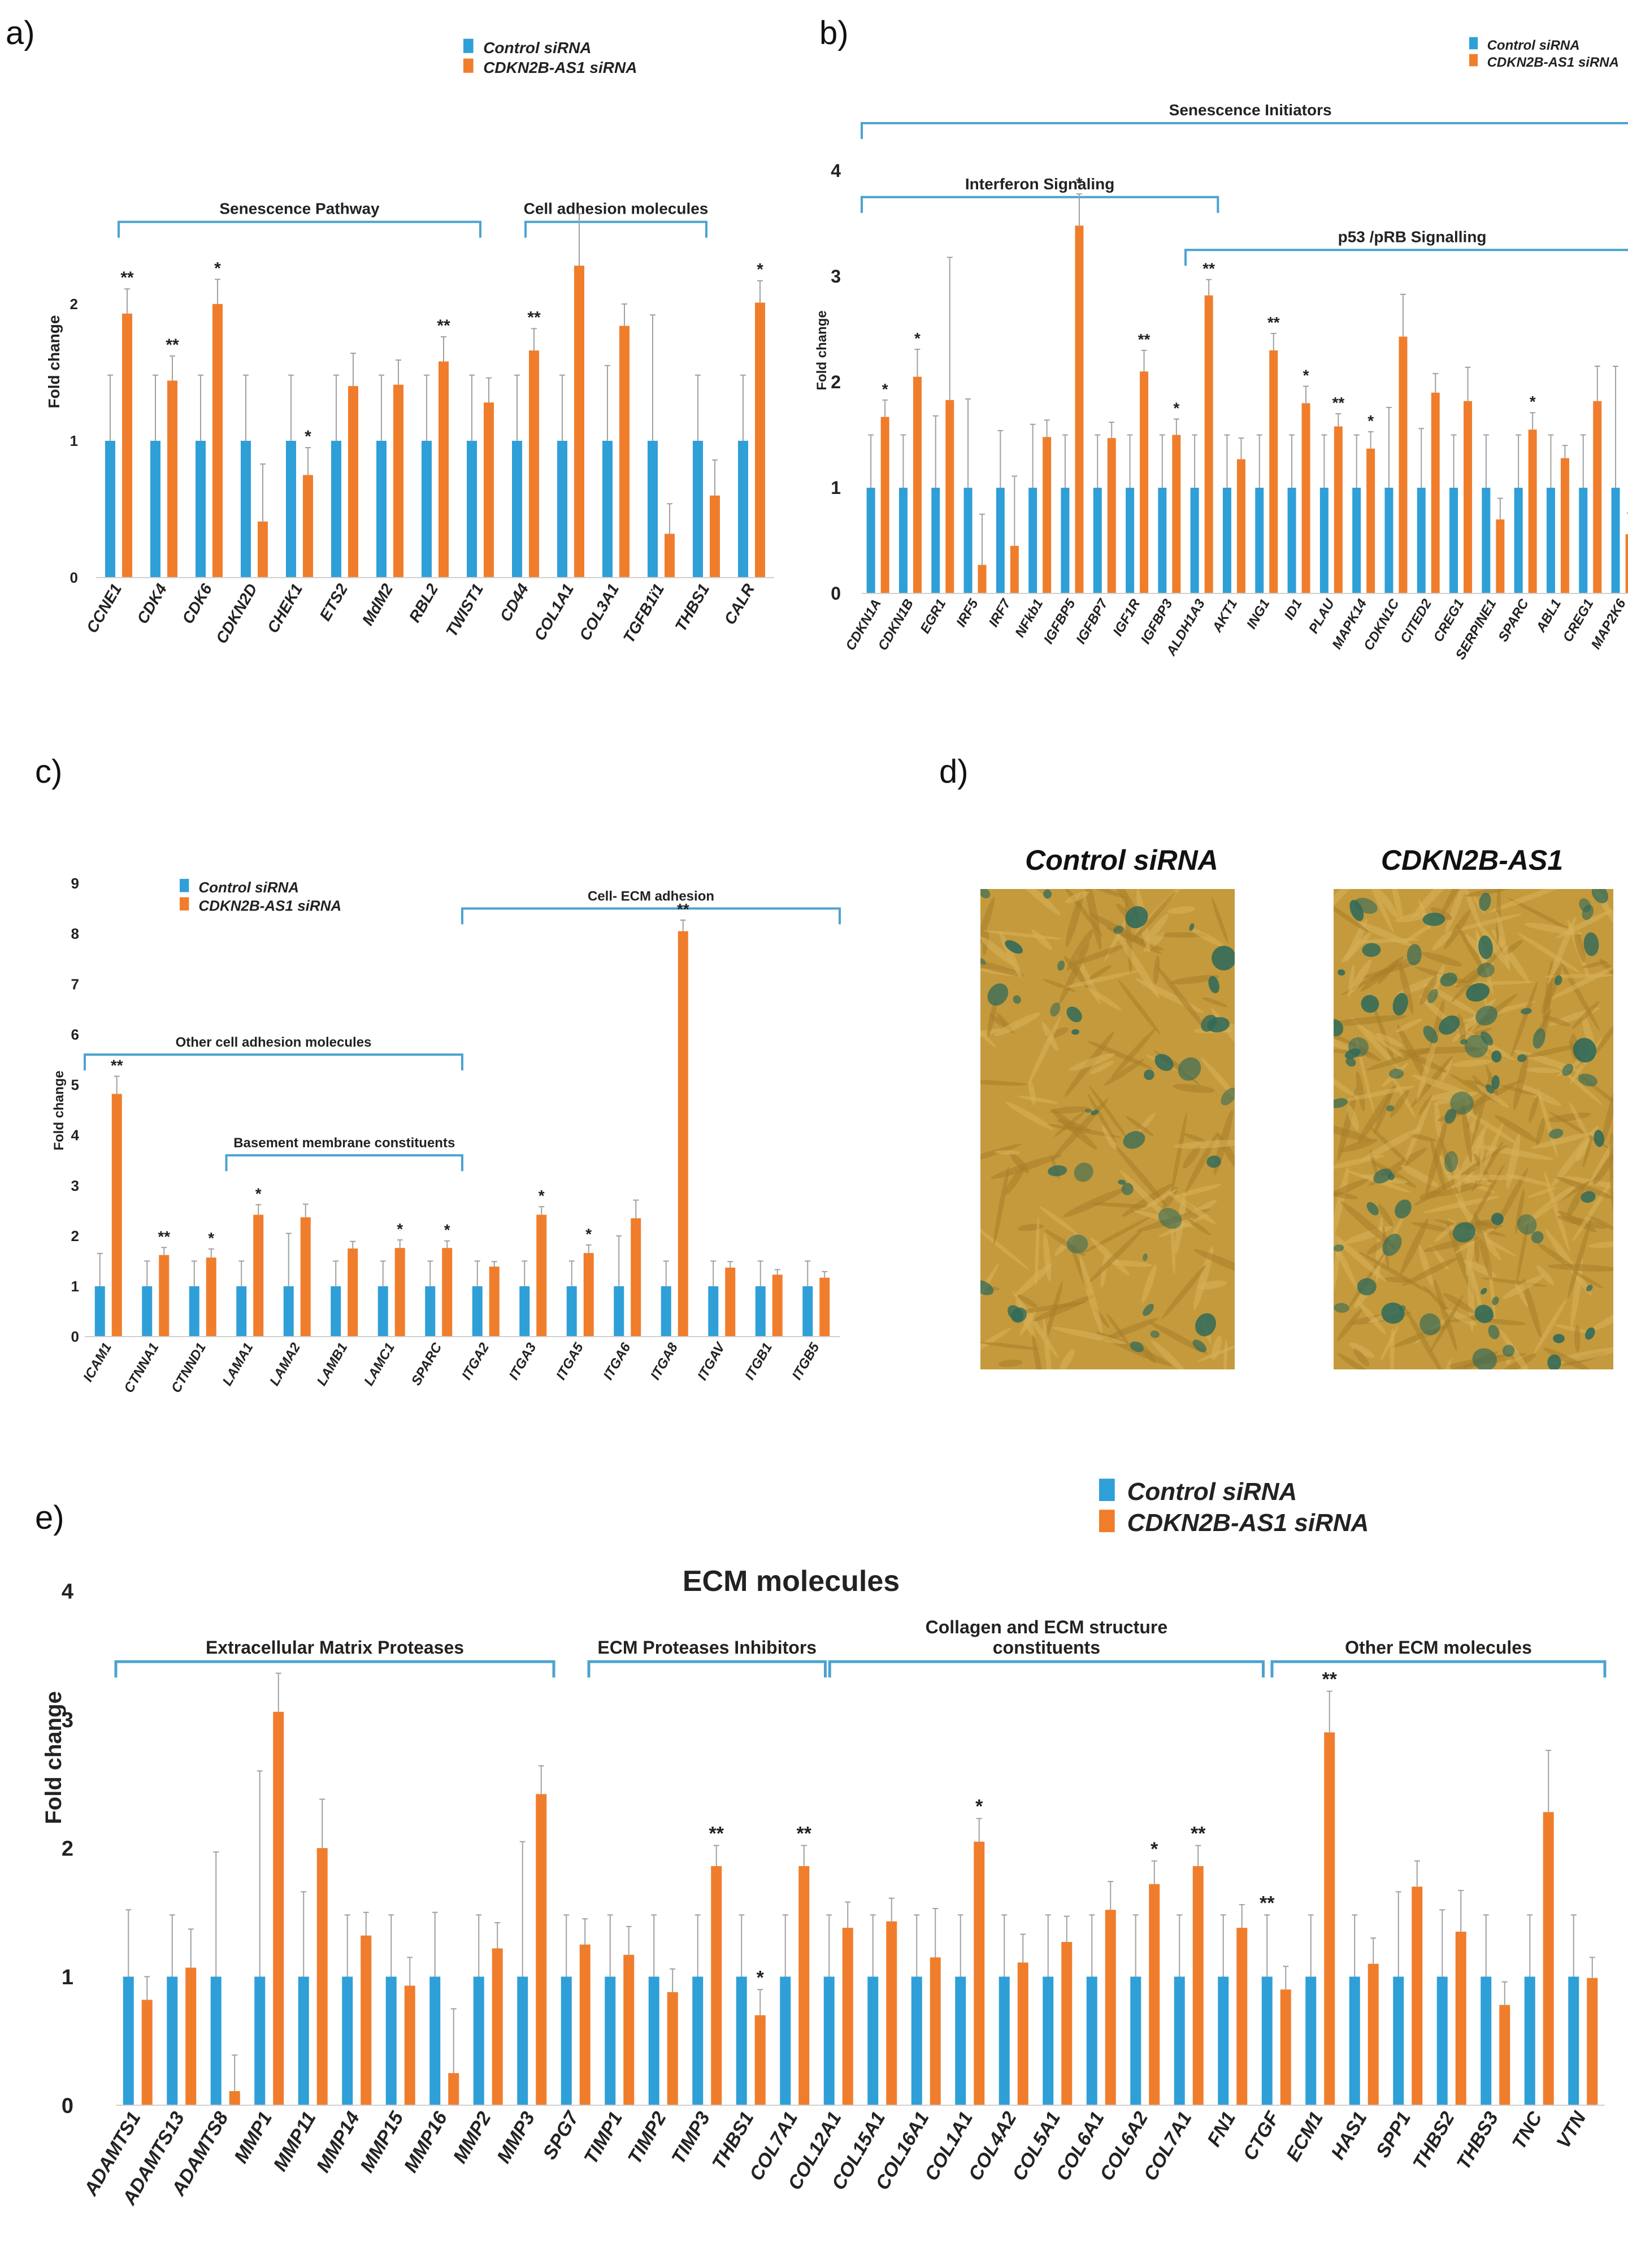  I want to click on category-label: HAS1, so click(1349, 2136).